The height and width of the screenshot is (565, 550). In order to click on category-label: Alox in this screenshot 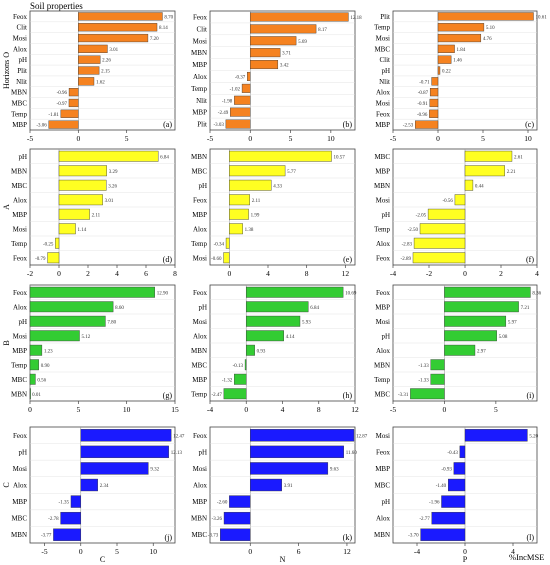, I will do `click(383, 93)`.